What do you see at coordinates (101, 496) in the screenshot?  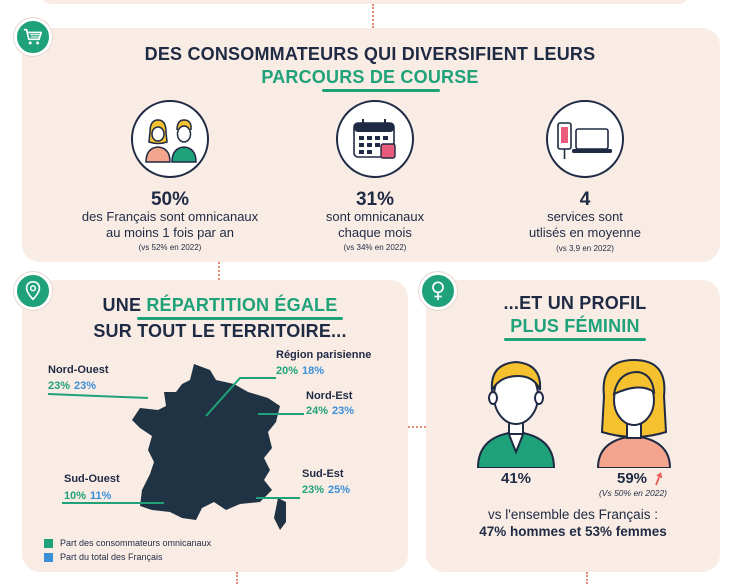 I see `region-sud-ouest-total: 11%` at bounding box center [101, 496].